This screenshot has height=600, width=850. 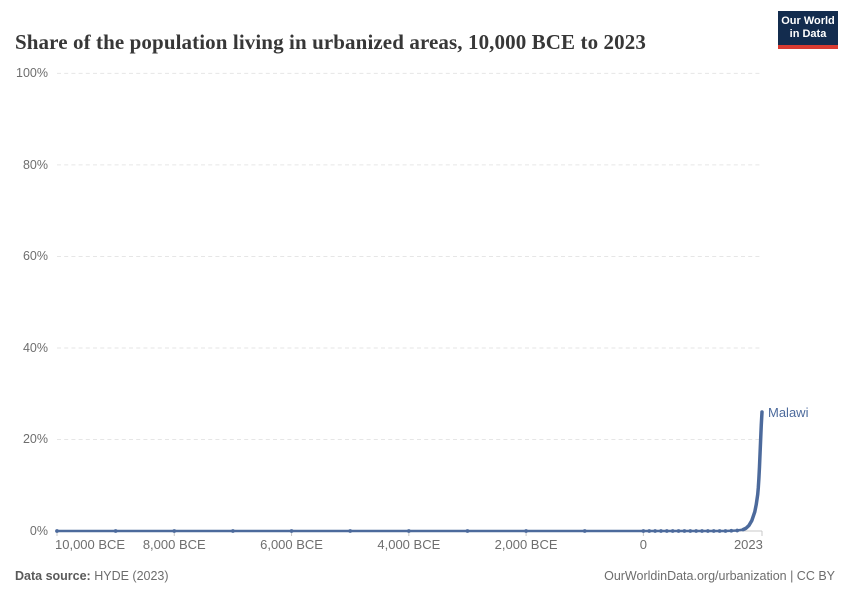 What do you see at coordinates (719, 576) in the screenshot?
I see `footer-license-link: OurWorldinData.org/urbanization | CC BY` at bounding box center [719, 576].